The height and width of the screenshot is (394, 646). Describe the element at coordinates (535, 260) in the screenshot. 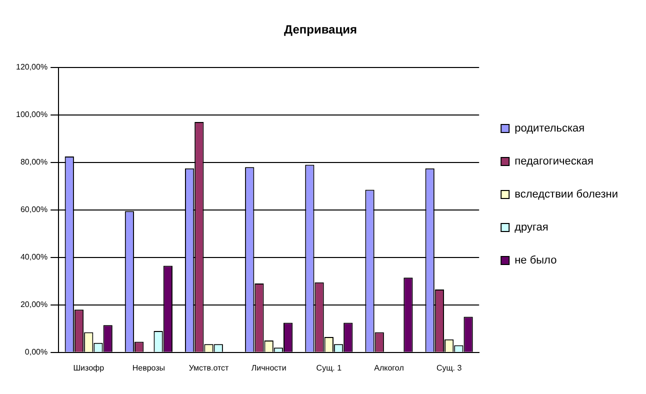

I see `legend-label: не было` at that location.